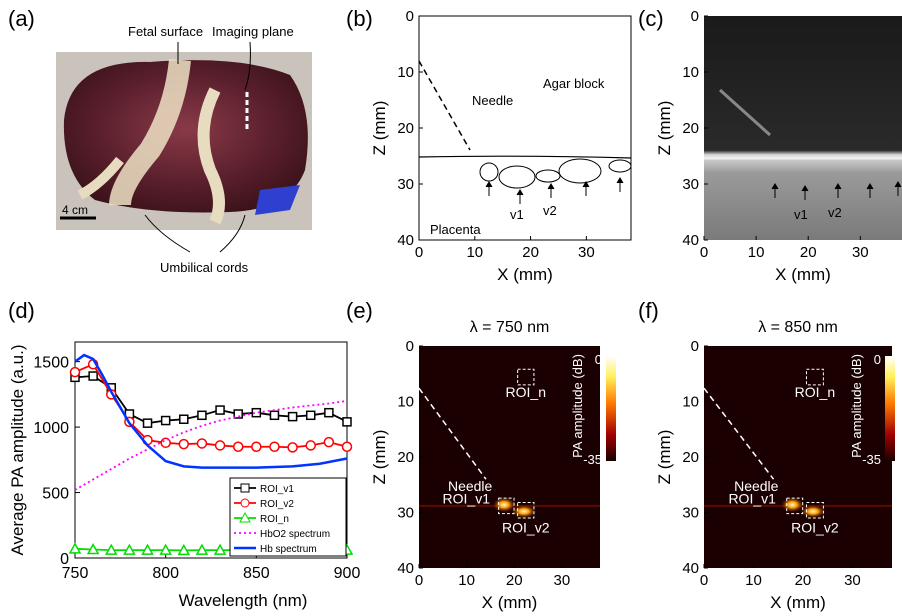  What do you see at coordinates (836, 190) in the screenshot?
I see `ultrasound-arrows` at bounding box center [836, 190].